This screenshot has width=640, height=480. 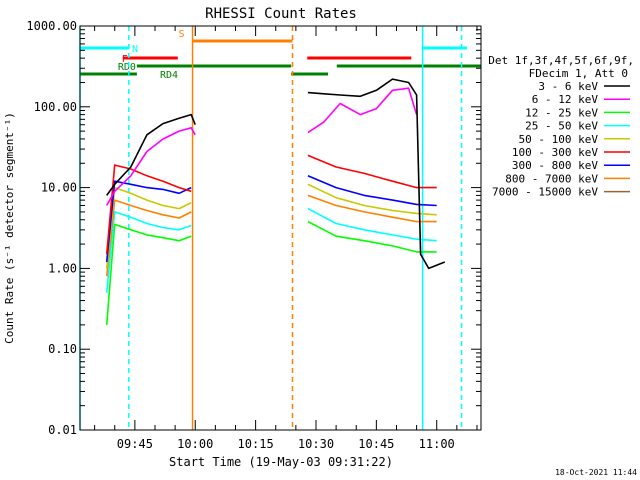 I want to click on chart-title: RHESSI Count Rates, so click(x=281, y=14).